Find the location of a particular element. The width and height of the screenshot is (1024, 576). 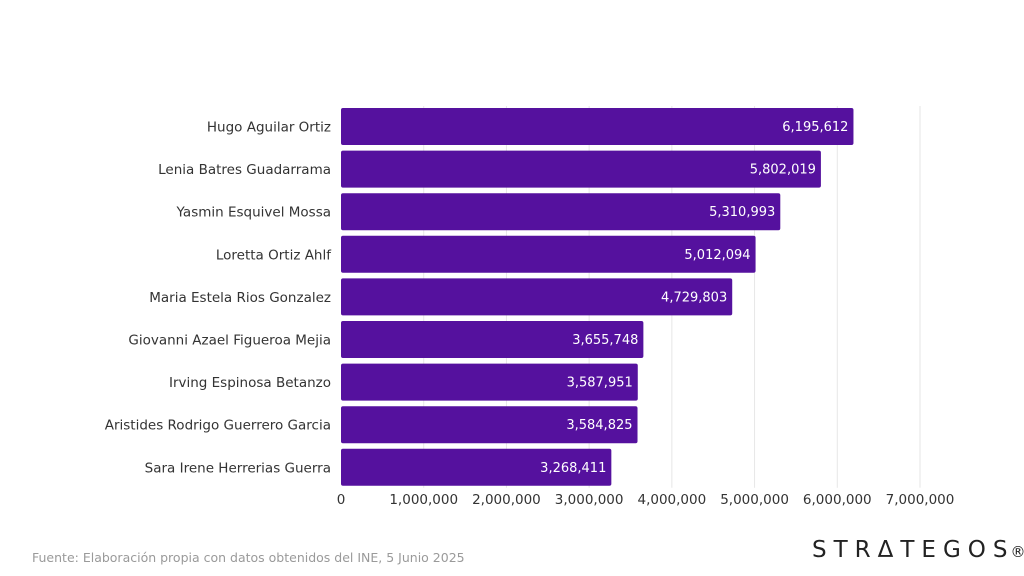

x-tick-label: 6,000,000 is located at coordinates (837, 500).